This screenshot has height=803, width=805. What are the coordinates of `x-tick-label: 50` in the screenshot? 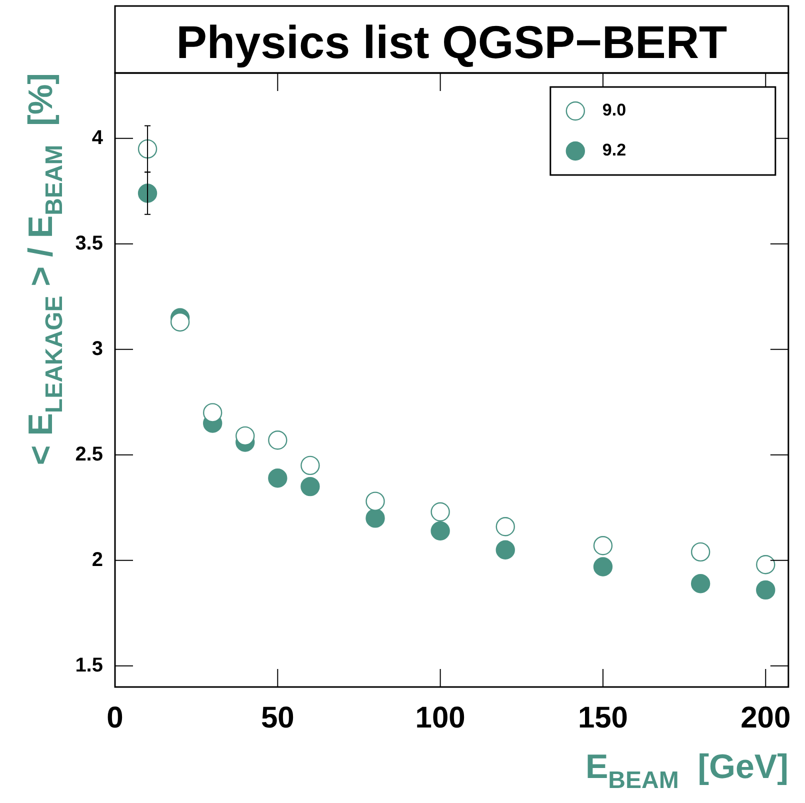 It's located at (277, 717).